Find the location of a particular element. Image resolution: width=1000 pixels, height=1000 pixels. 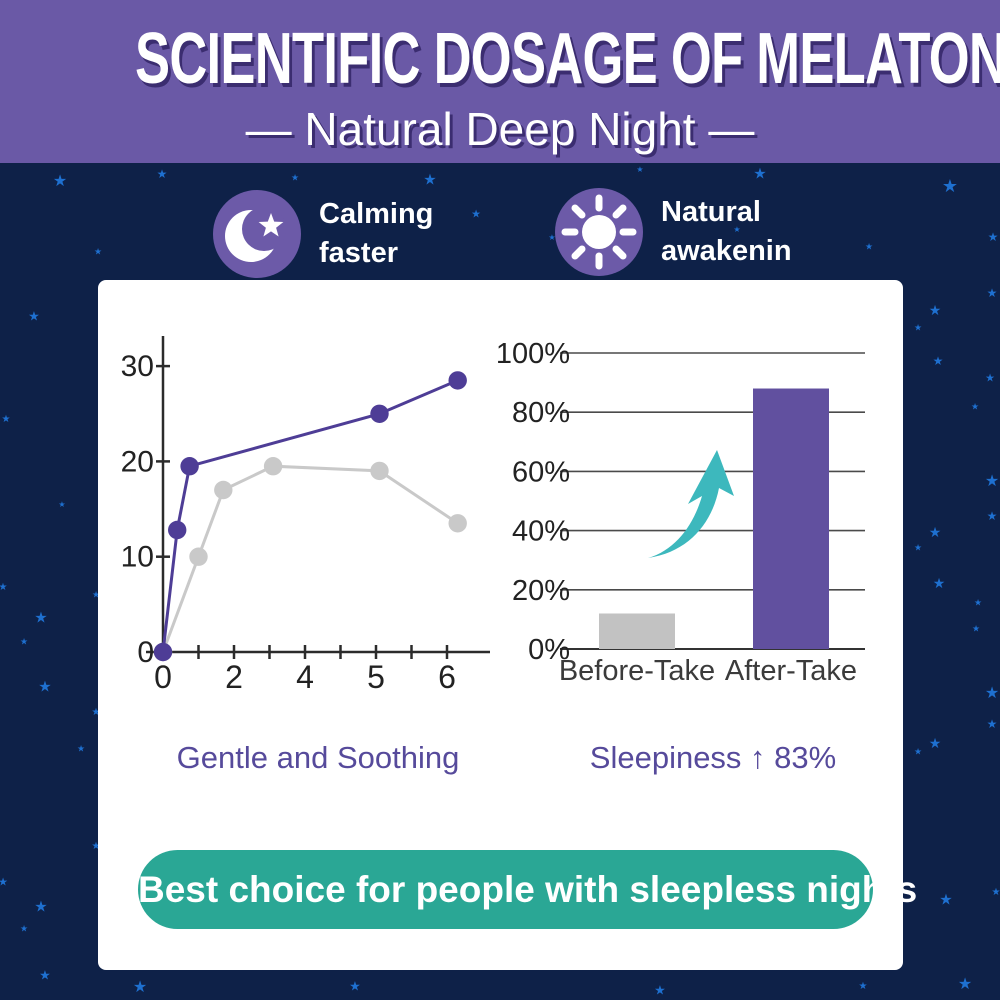

page-subtitle: — Natural Deep Night — is located at coordinates (500, 129).